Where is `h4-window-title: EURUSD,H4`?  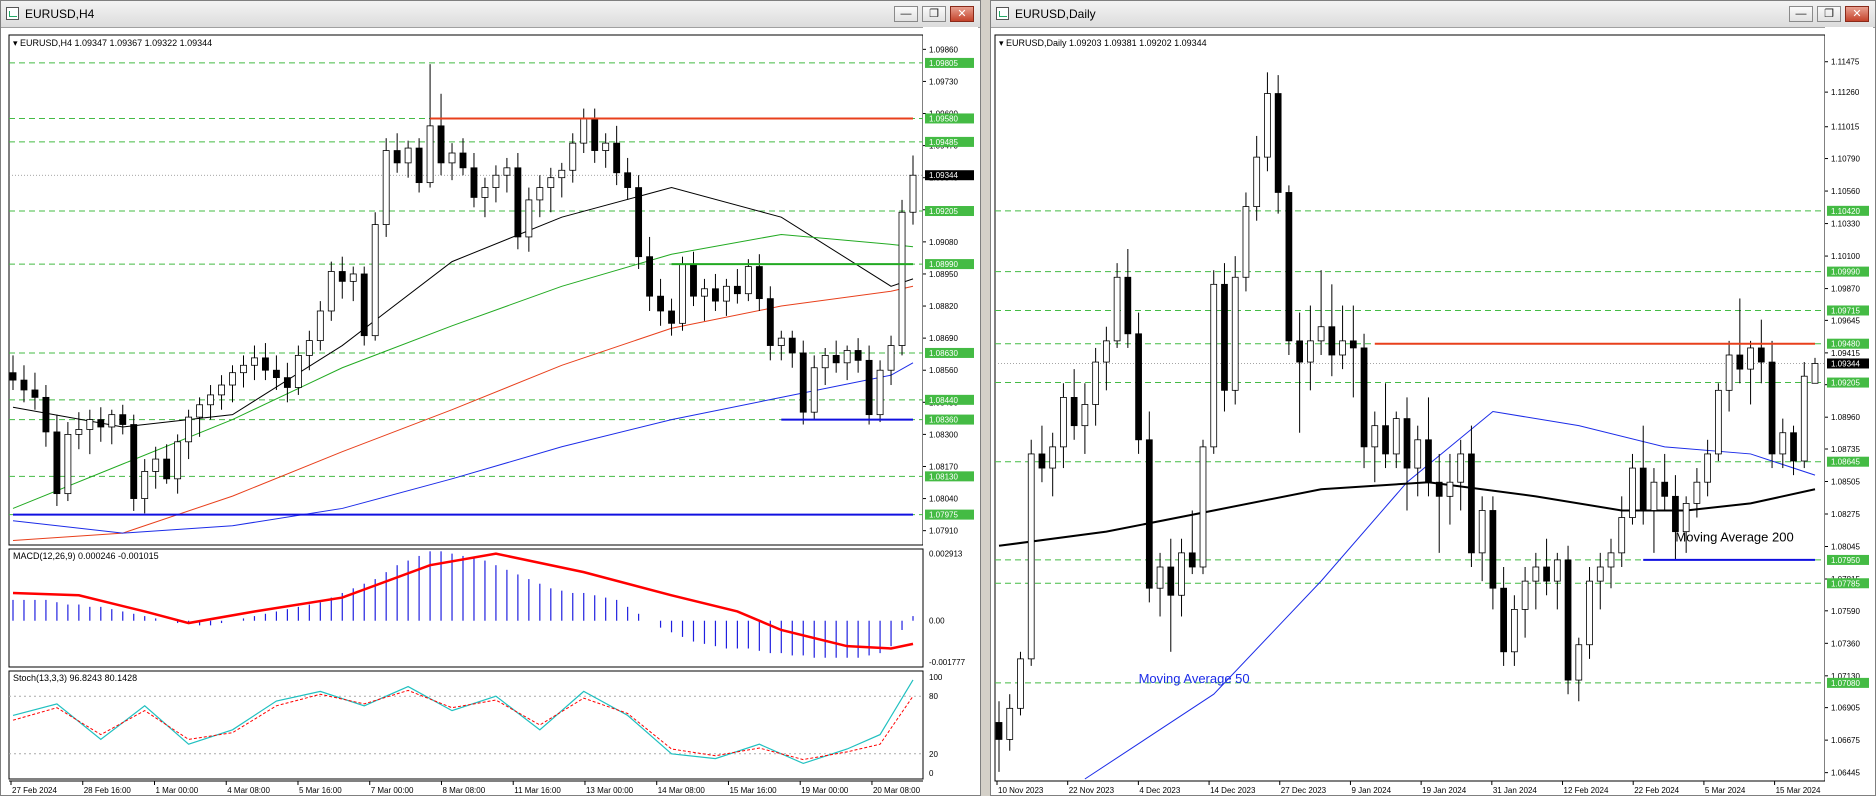 h4-window-title: EURUSD,H4 is located at coordinates (60, 14).